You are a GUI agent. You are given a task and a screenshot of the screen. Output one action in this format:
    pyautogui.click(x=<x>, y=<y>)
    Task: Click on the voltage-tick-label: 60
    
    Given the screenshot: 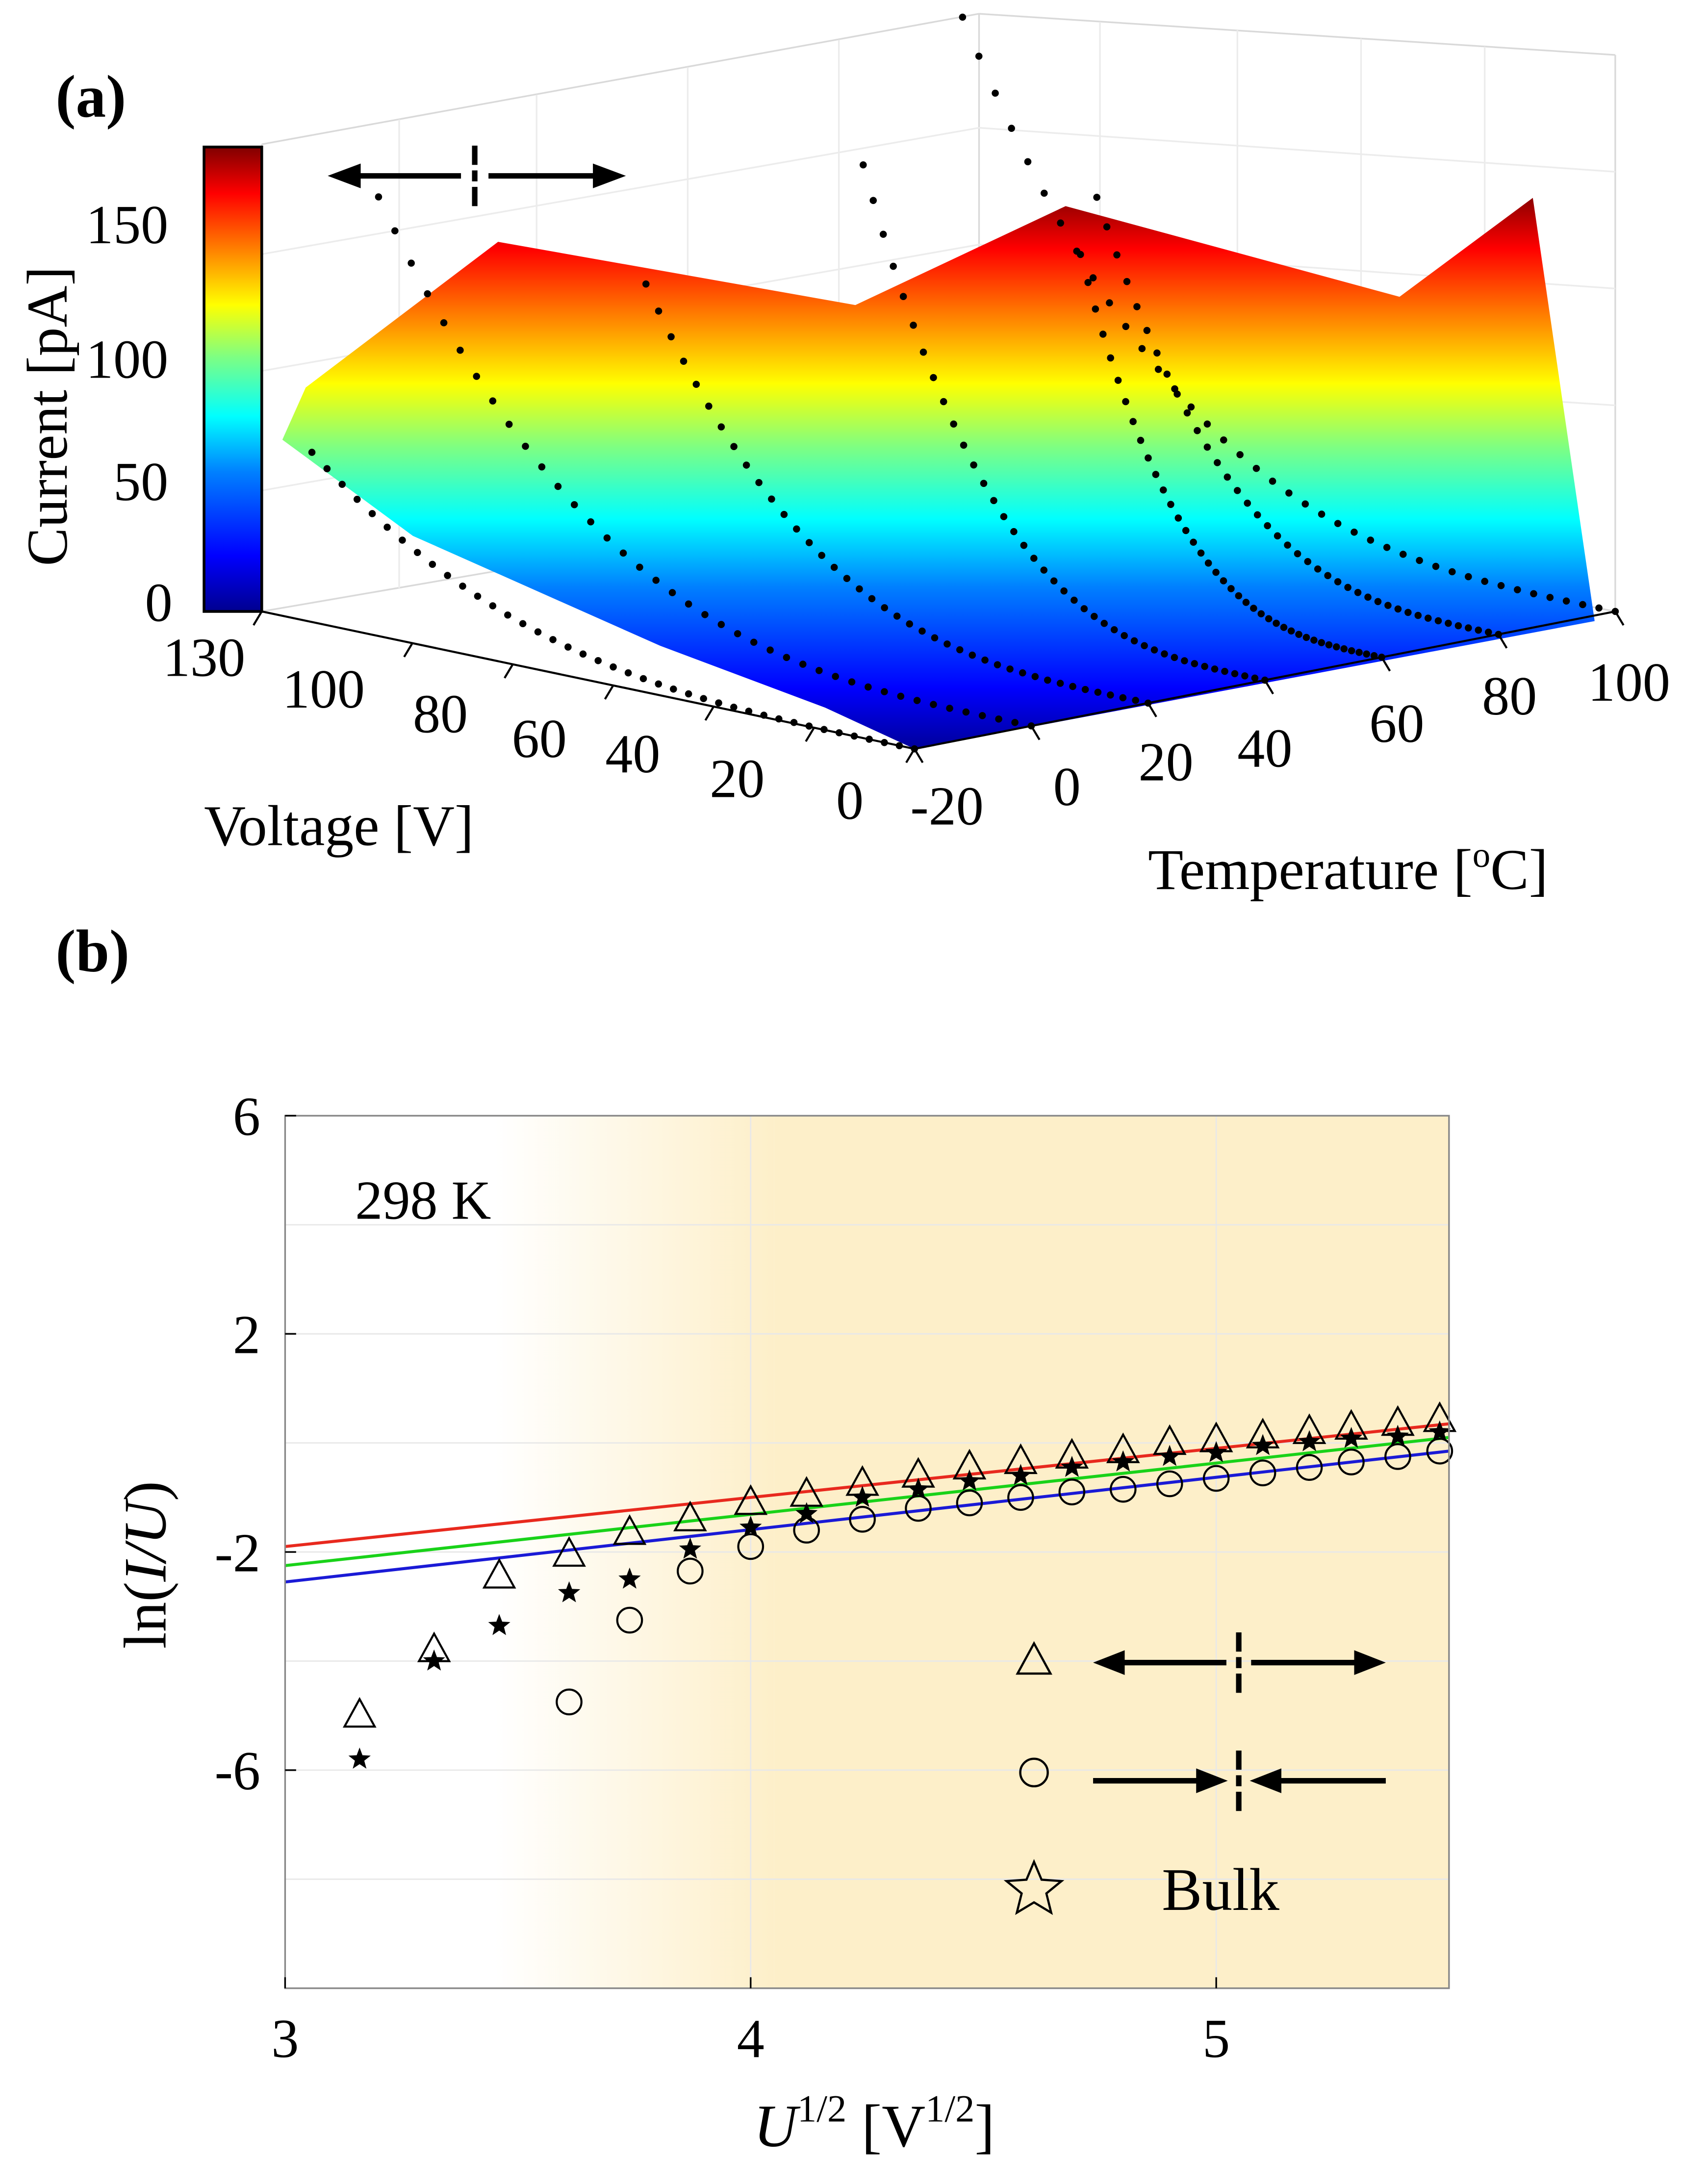 What is the action you would take?
    pyautogui.click(x=539, y=739)
    